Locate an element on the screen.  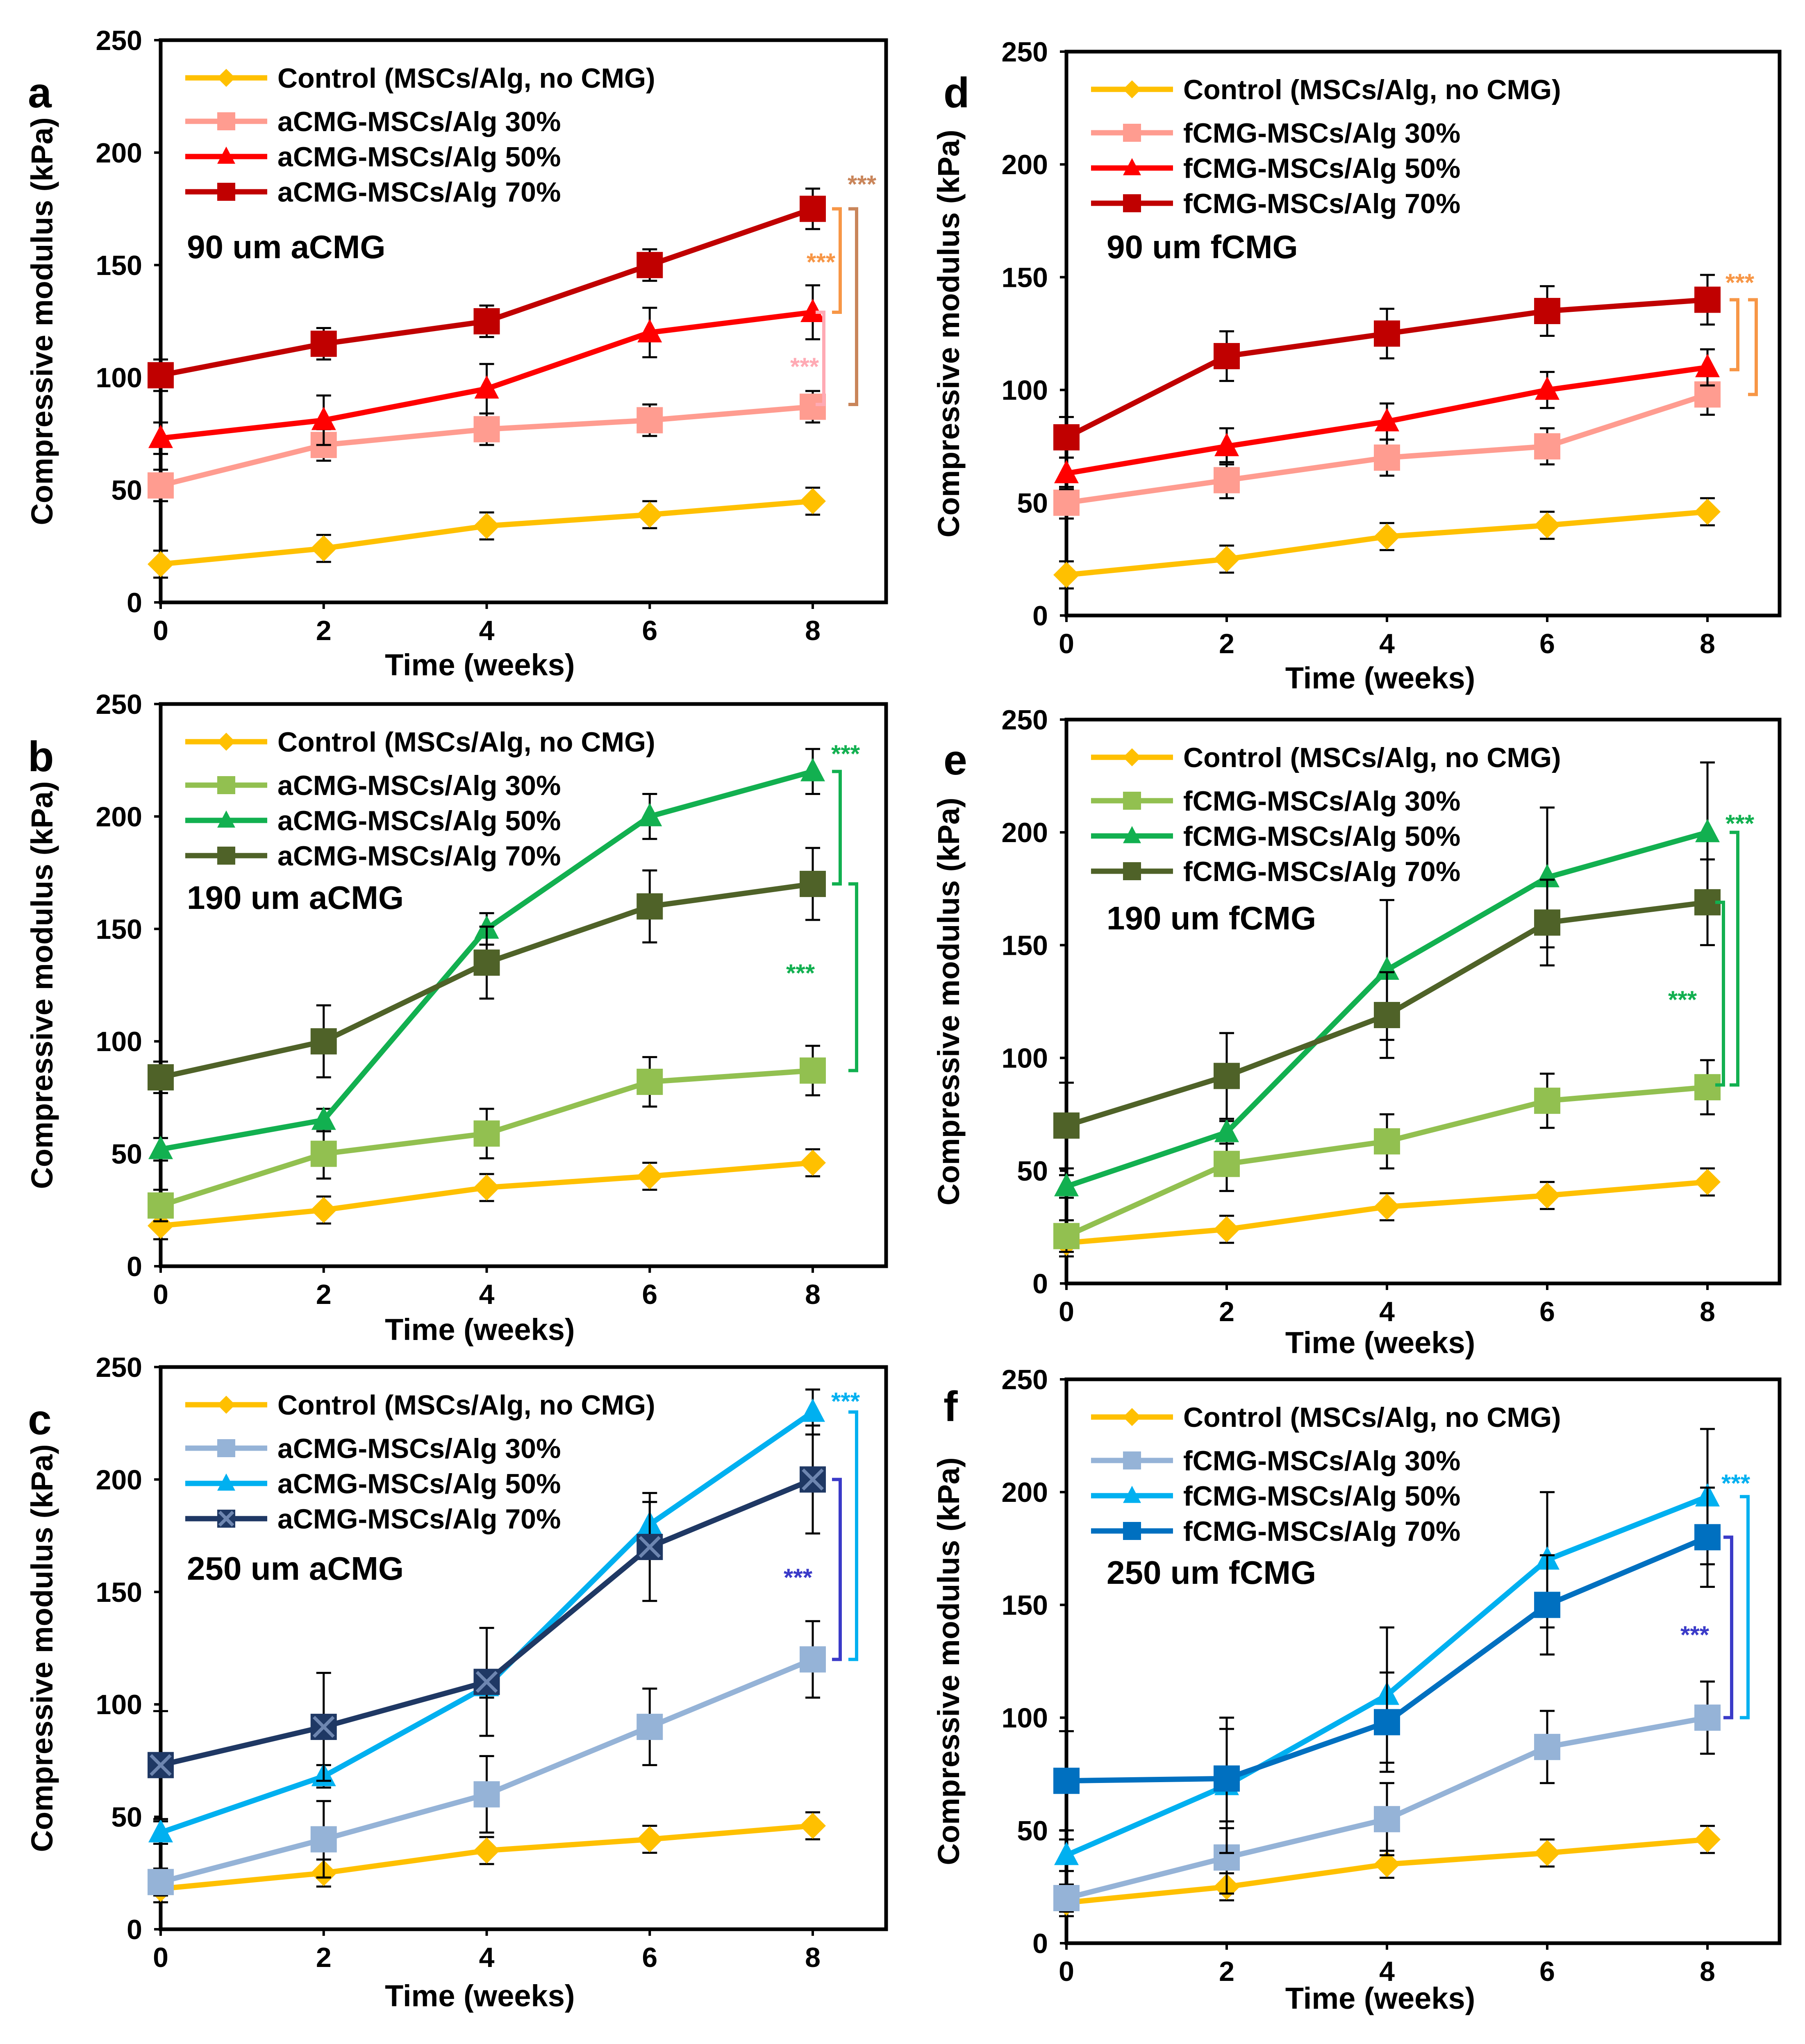
legend-entry: fCMG-MSCs/Alg 70% is located at coordinates (1275, 1531).